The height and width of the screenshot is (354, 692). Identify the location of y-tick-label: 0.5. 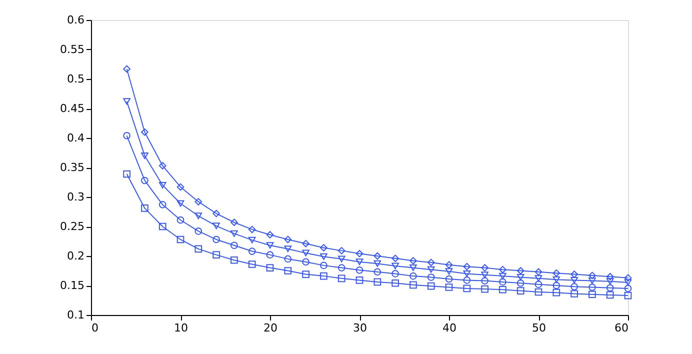
(75, 79).